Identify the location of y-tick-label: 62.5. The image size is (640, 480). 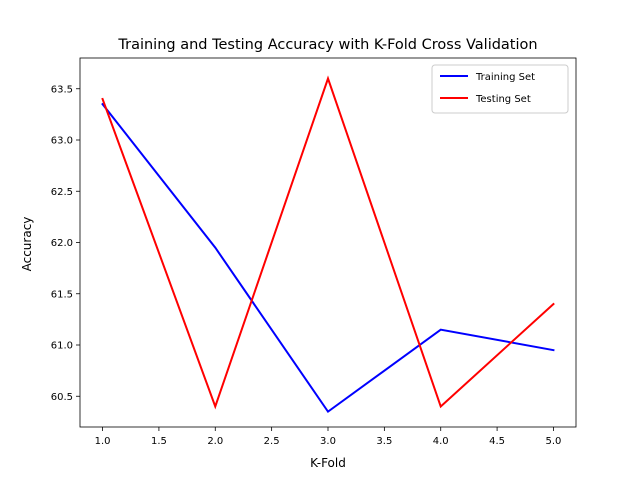
(62, 192).